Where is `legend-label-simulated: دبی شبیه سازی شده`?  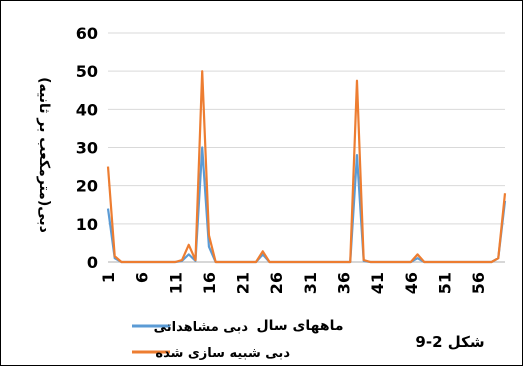 legend-label-simulated: دبی شبیه سازی شده is located at coordinates (222, 353).